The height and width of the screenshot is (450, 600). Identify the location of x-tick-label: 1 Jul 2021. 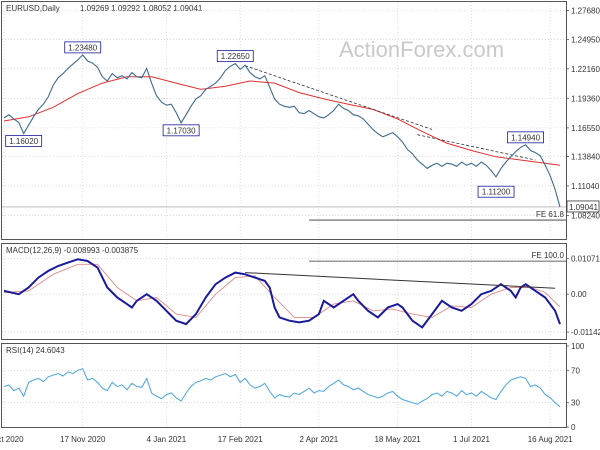
(471, 439).